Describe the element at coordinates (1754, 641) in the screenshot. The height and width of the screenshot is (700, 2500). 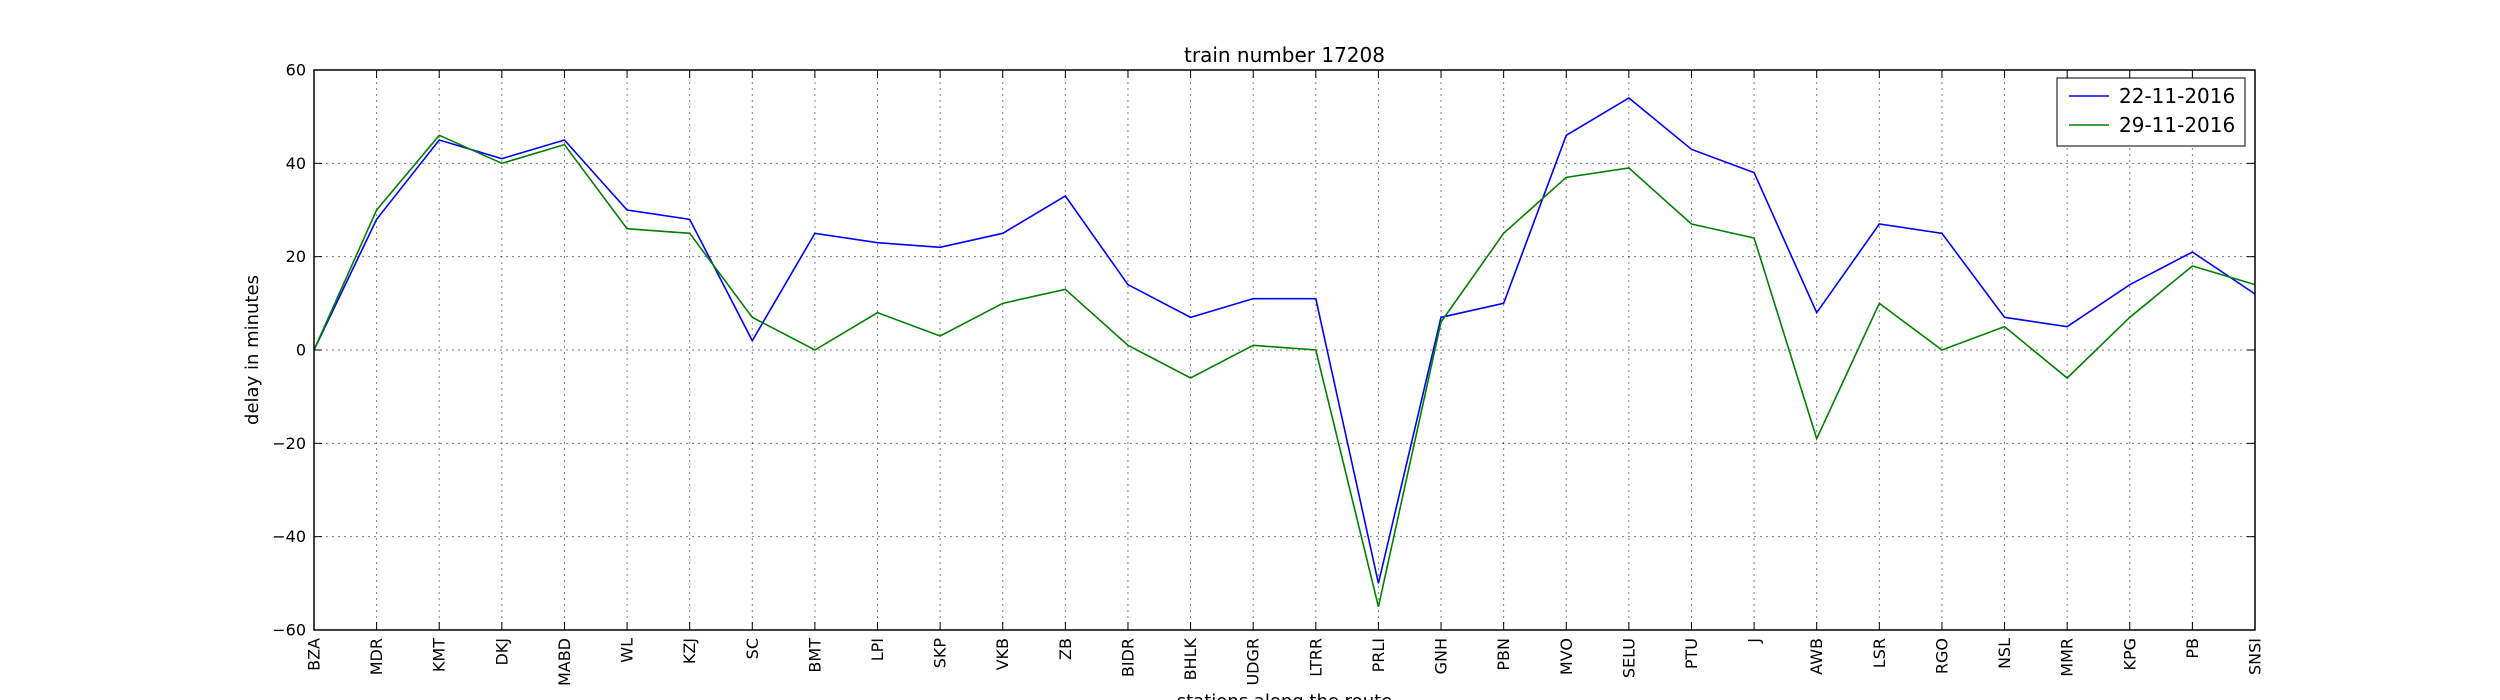
I see `x-tick-label: J` at that location.